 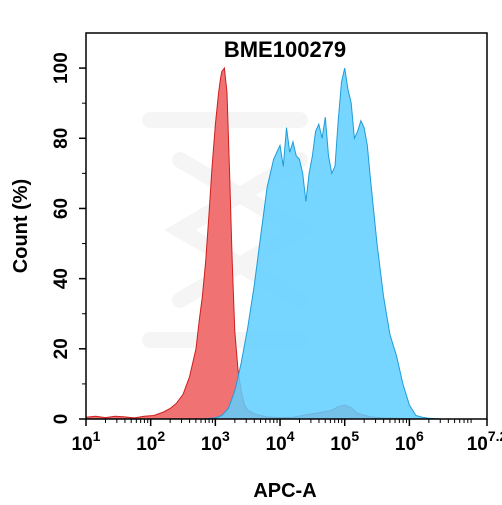 I want to click on y-axis-title: Count (%), so click(x=21, y=226).